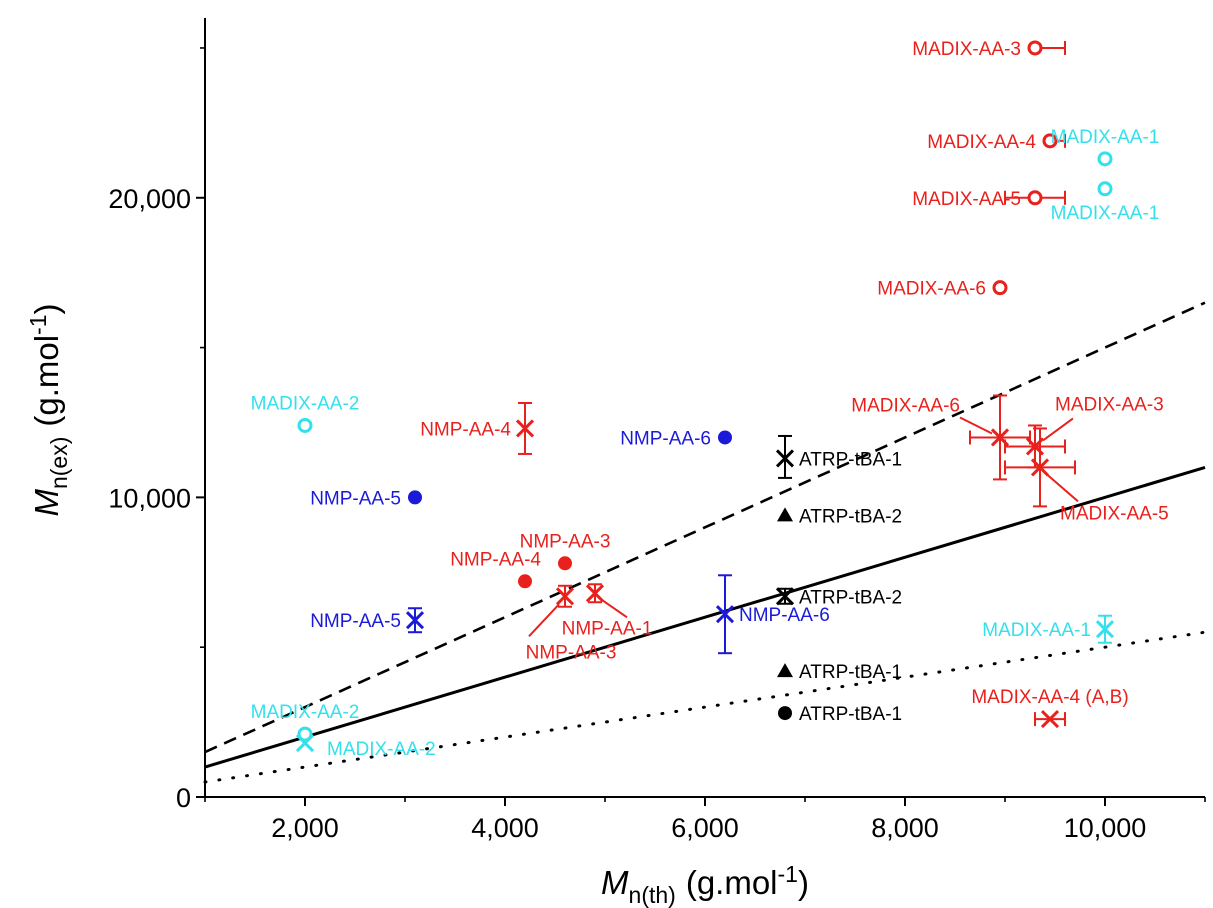 This screenshot has width=1213, height=908. I want to click on data-point: ATRP-tBA-2, so click(838, 597).